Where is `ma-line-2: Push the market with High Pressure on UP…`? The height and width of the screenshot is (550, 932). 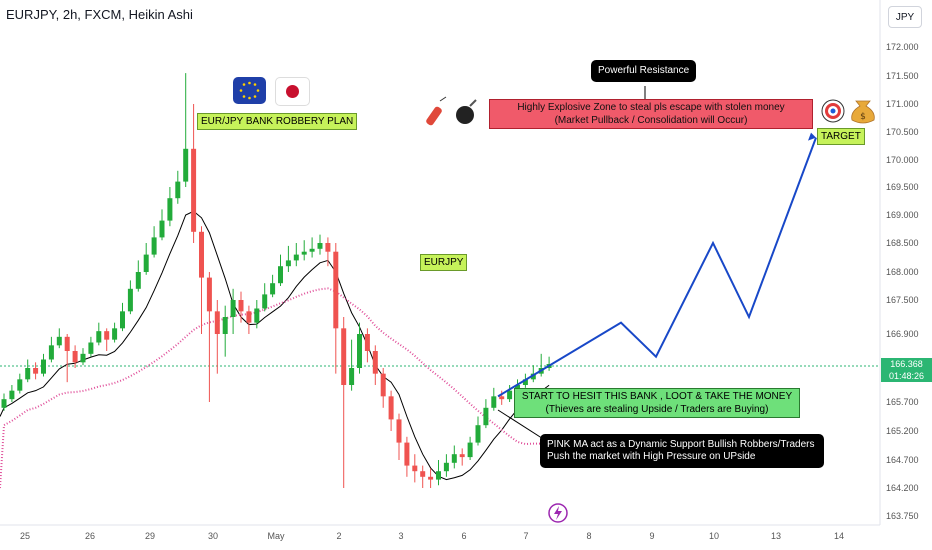 ma-line-2: Push the market with High Pressure on UP… is located at coordinates (651, 456).